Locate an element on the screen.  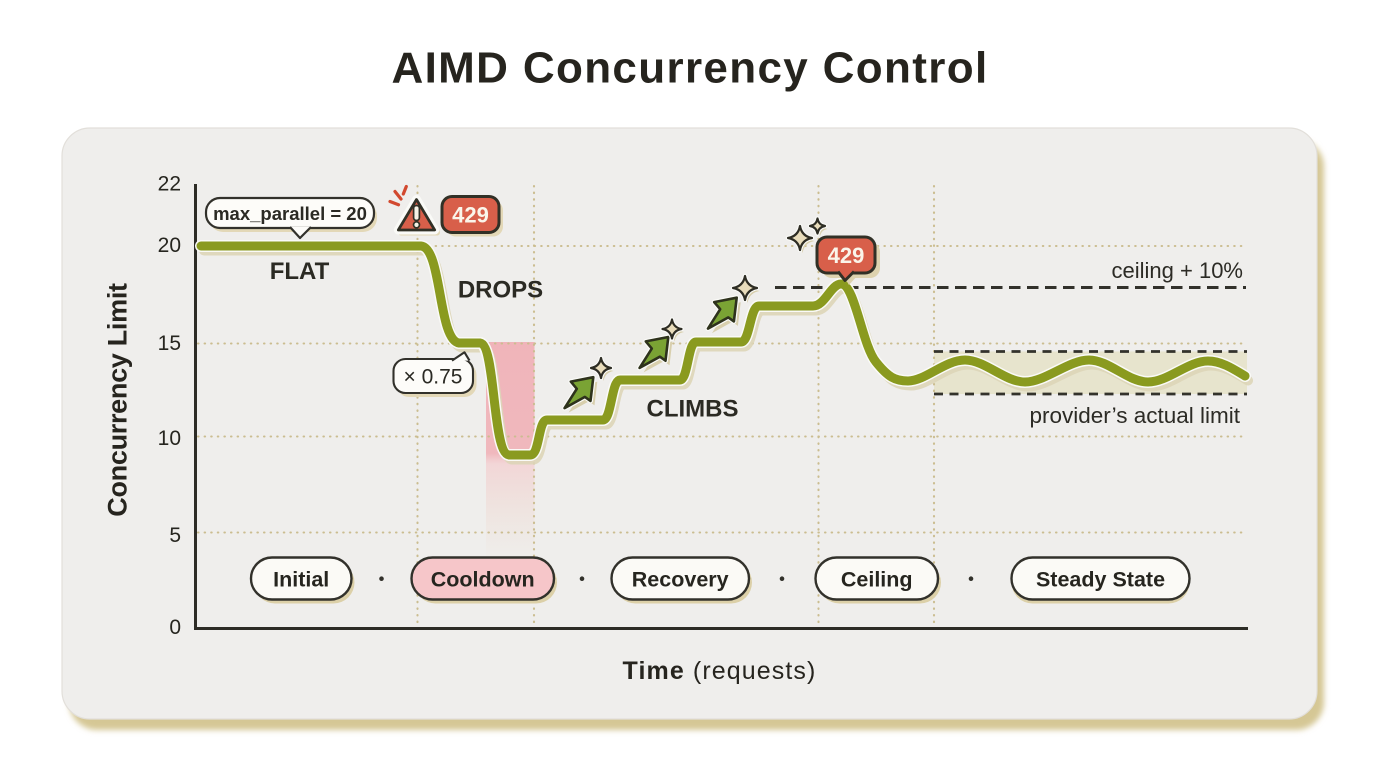
svg-text: 15 is located at coordinates (169, 343).